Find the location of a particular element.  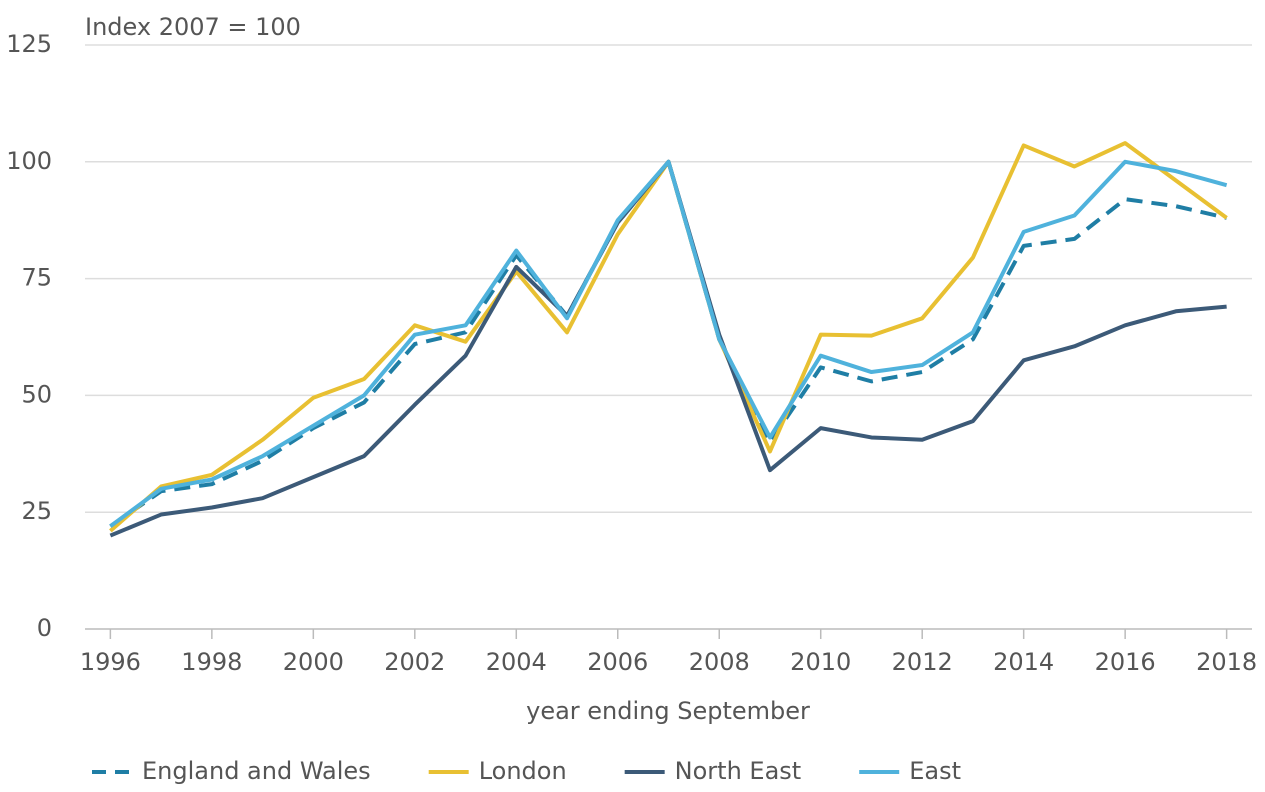

x-tick-label: 2018 is located at coordinates (1226, 662).